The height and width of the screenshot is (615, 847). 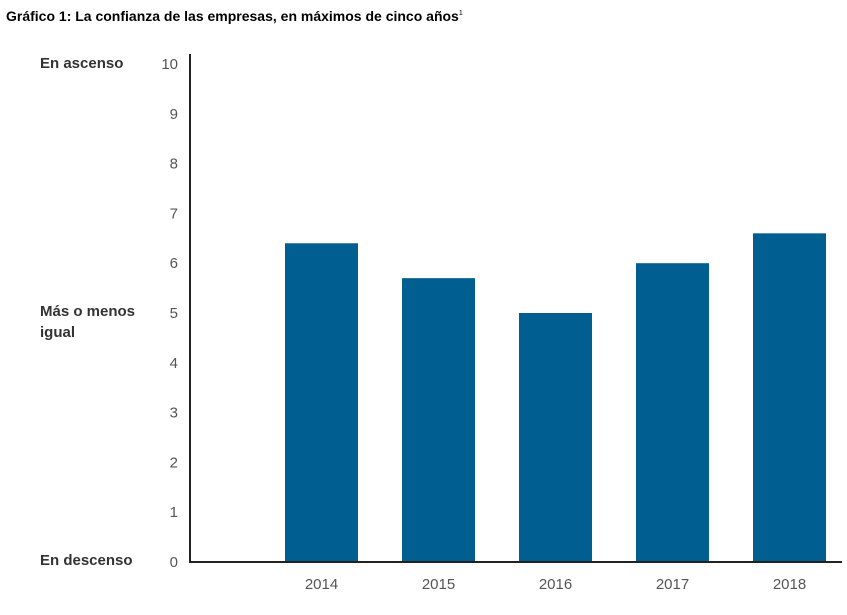 I want to click on y-tick-label-3: 3, so click(x=174, y=413).